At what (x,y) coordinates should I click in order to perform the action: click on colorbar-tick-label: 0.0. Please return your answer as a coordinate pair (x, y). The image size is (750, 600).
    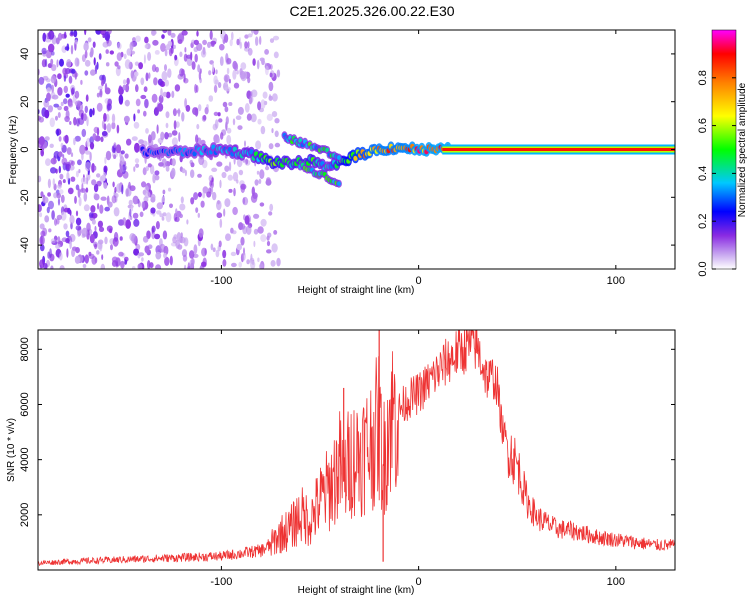
    Looking at the image, I should click on (703, 268).